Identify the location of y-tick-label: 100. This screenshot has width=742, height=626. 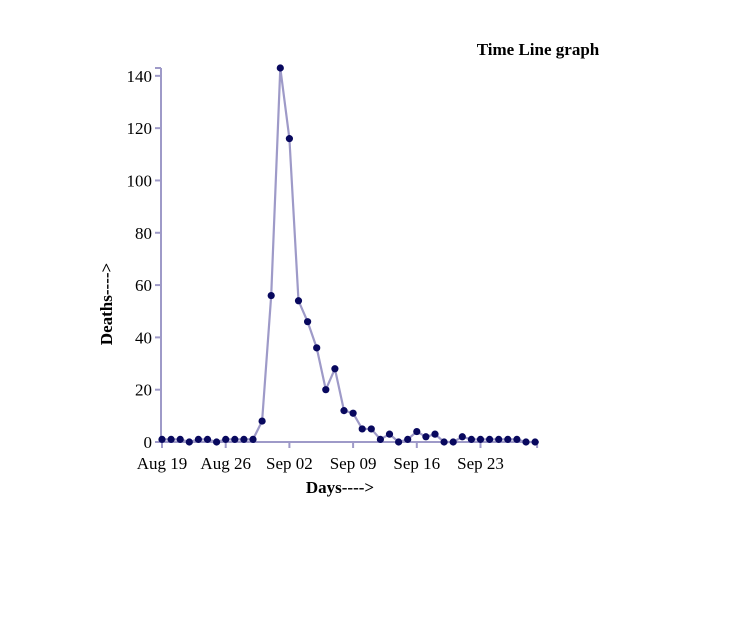
(140, 180).